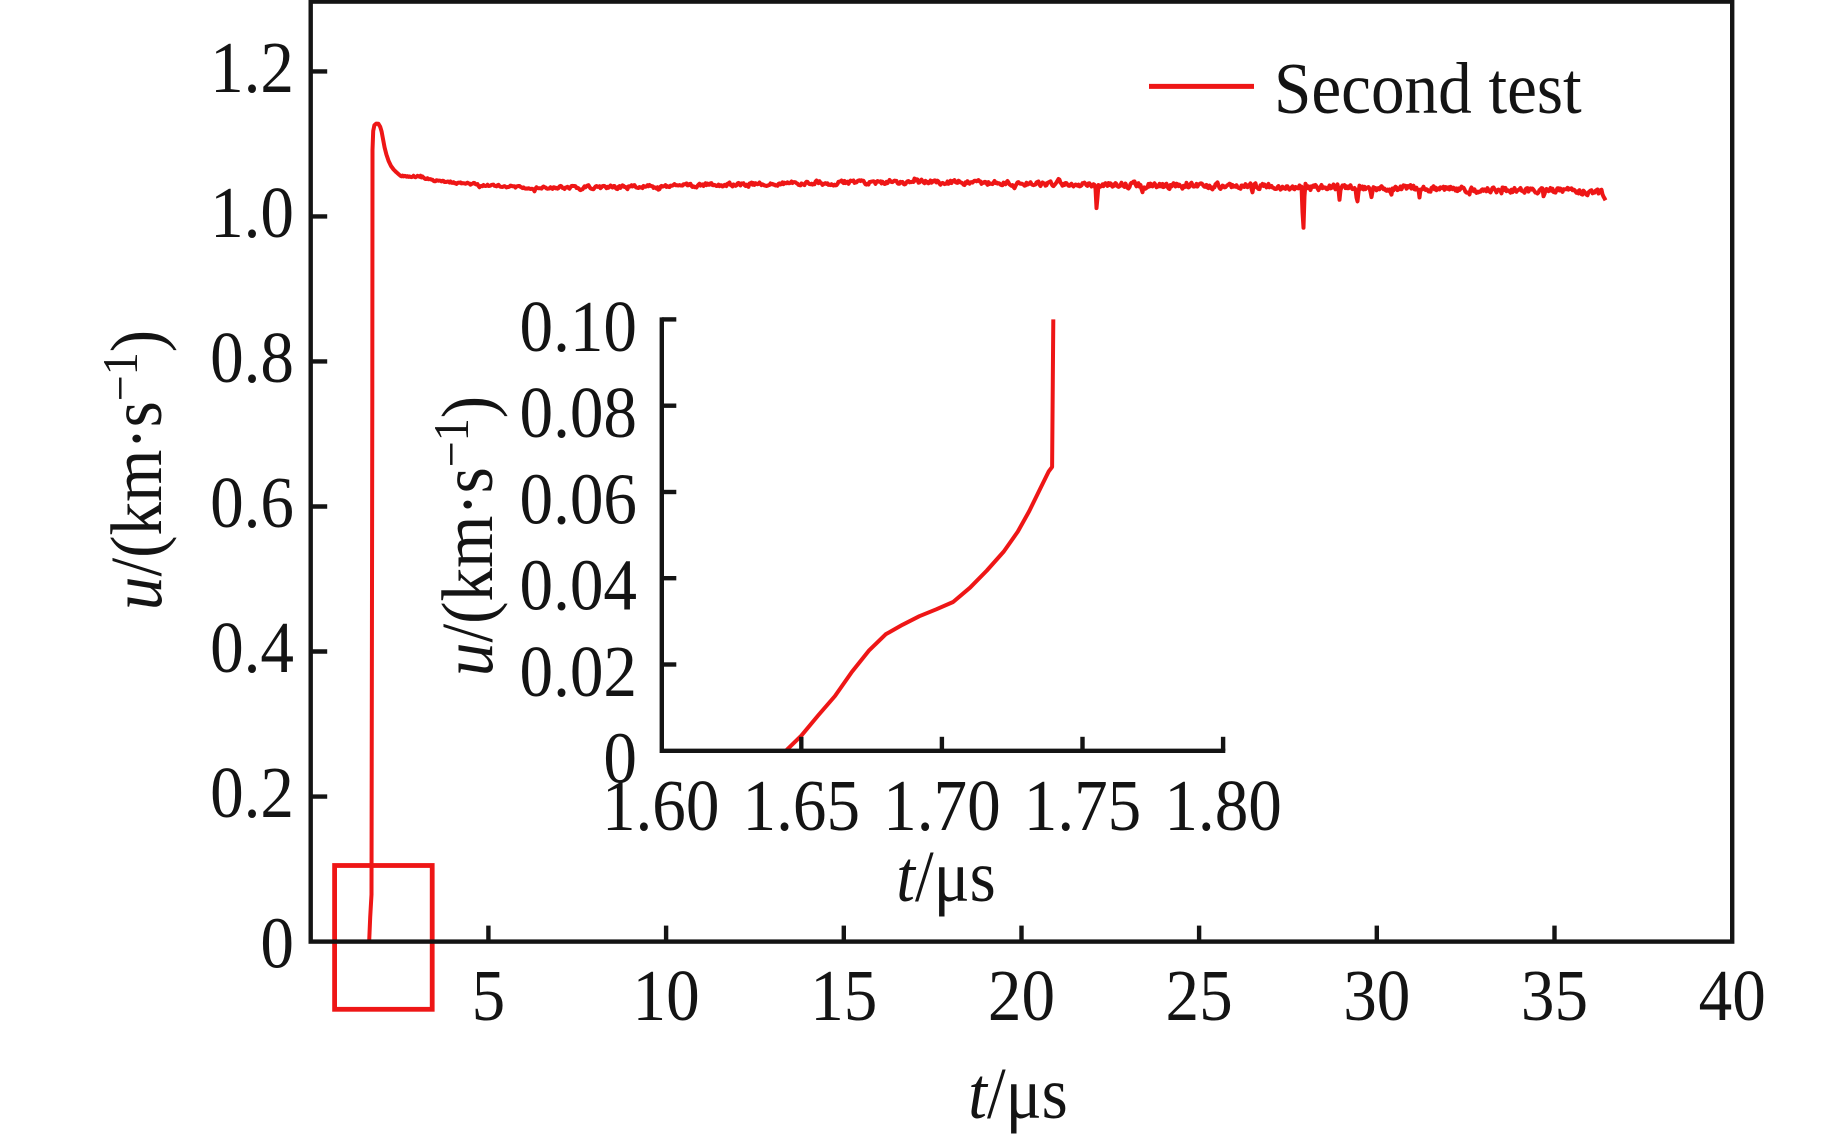 This screenshot has width=1843, height=1143. I want to click on svg-text: 10, so click(666, 995).